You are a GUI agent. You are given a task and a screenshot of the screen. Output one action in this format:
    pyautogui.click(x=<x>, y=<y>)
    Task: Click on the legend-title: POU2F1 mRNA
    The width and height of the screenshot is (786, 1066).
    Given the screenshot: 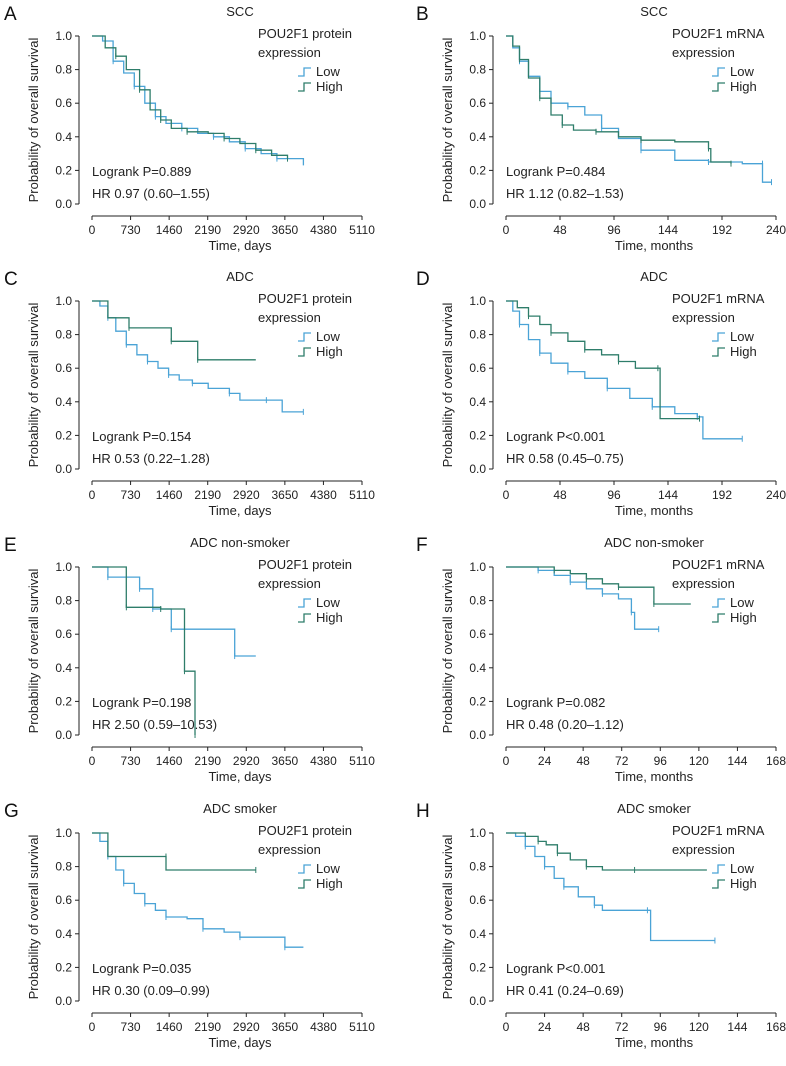 What is the action you would take?
    pyautogui.click(x=718, y=298)
    